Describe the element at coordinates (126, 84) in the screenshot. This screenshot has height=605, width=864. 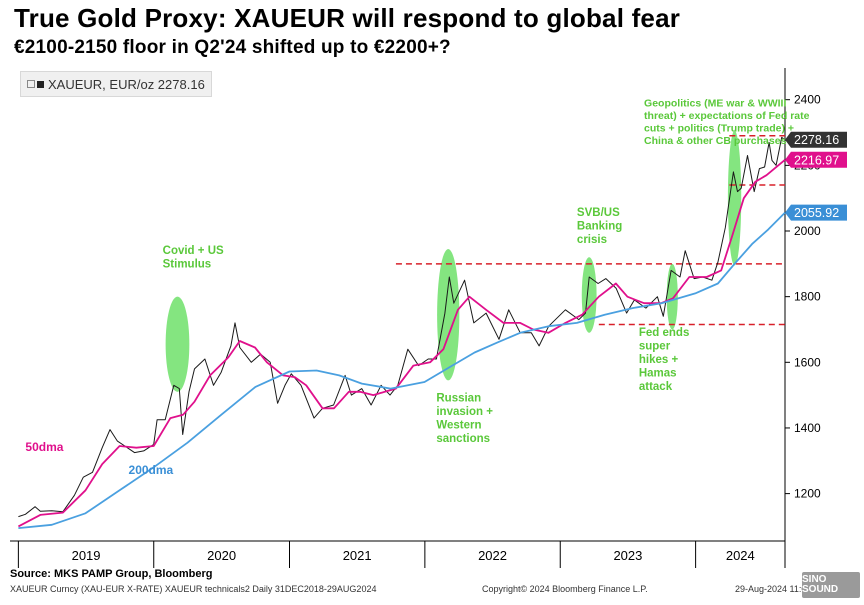
I see `legend-label: XAUEUR, EUR/oz 2278.16` at that location.